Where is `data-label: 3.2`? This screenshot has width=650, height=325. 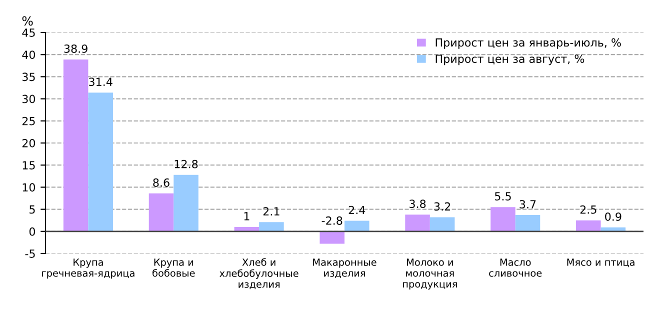 data-label: 3.2 is located at coordinates (442, 206).